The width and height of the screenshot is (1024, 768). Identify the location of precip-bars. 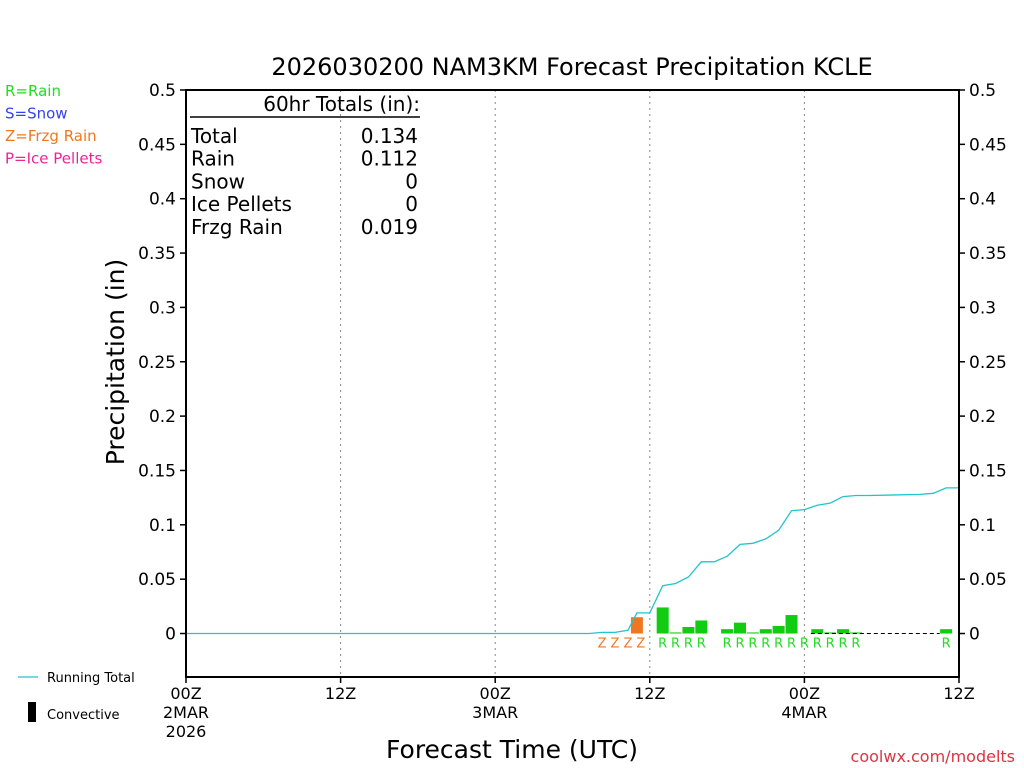
(791, 620).